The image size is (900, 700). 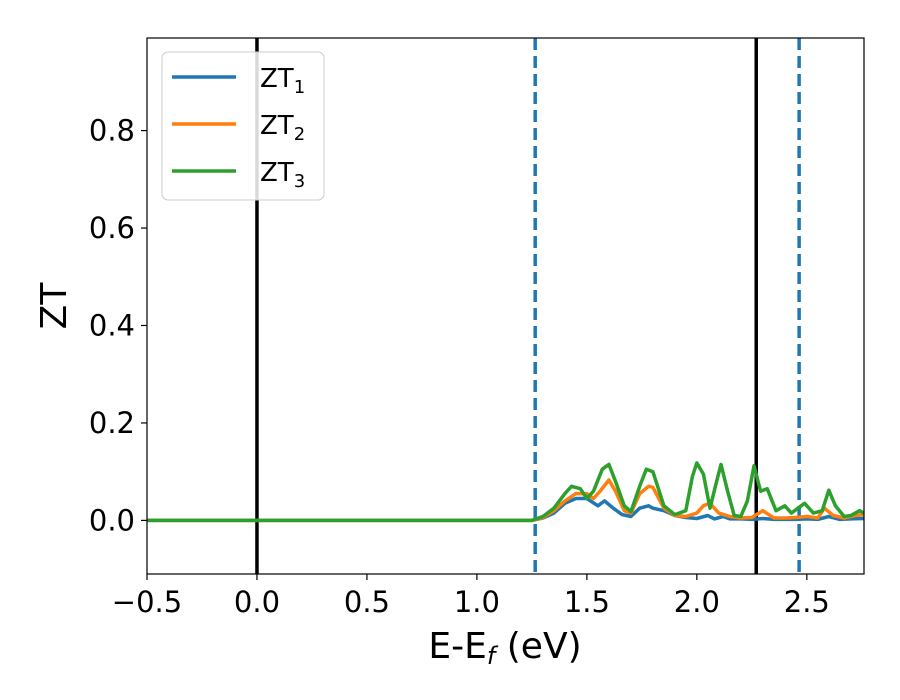 What do you see at coordinates (504, 648) in the screenshot?
I see `x-axis-label: E-Ef (eV)` at bounding box center [504, 648].